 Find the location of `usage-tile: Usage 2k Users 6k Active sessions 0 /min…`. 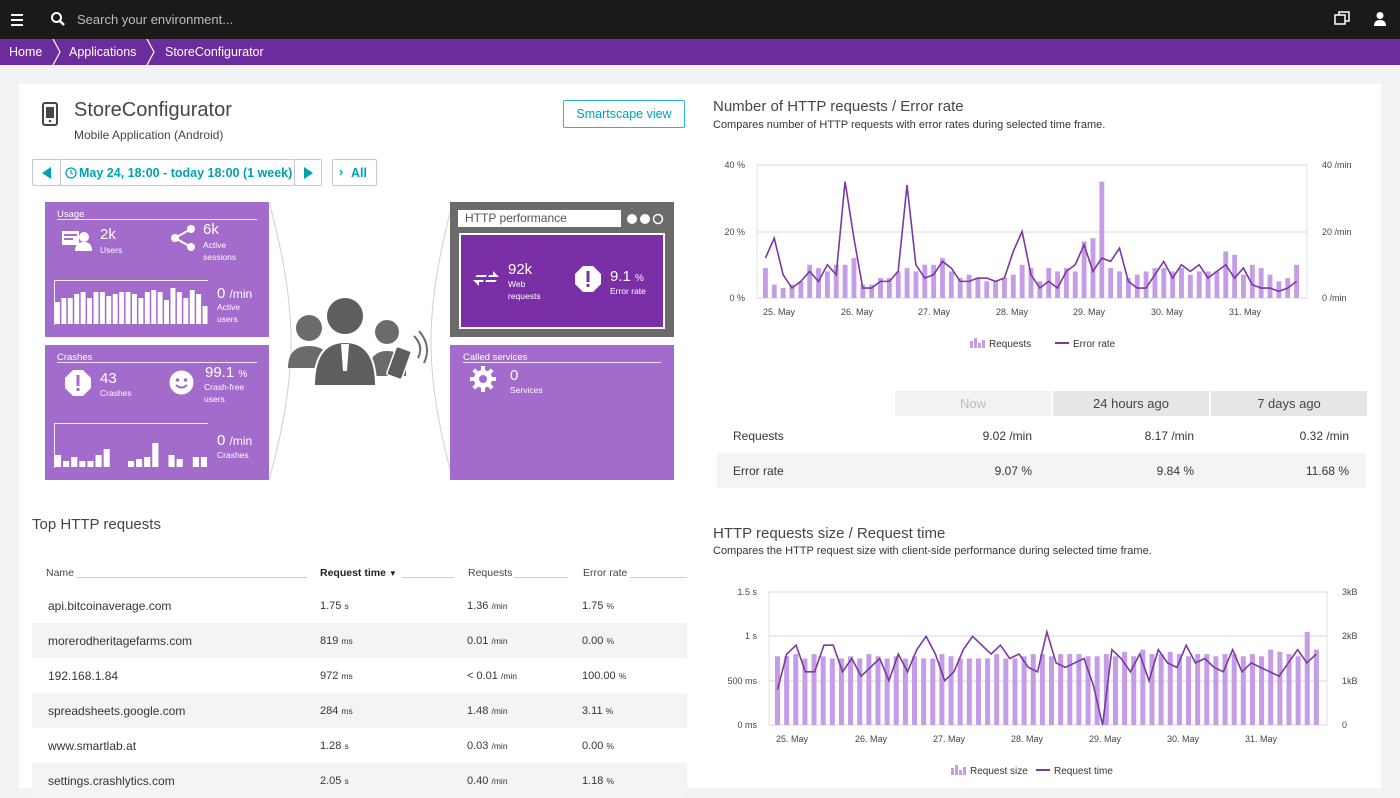

usage-tile: Usage 2k Users 6k Active sessions 0 /min… is located at coordinates (157, 269).